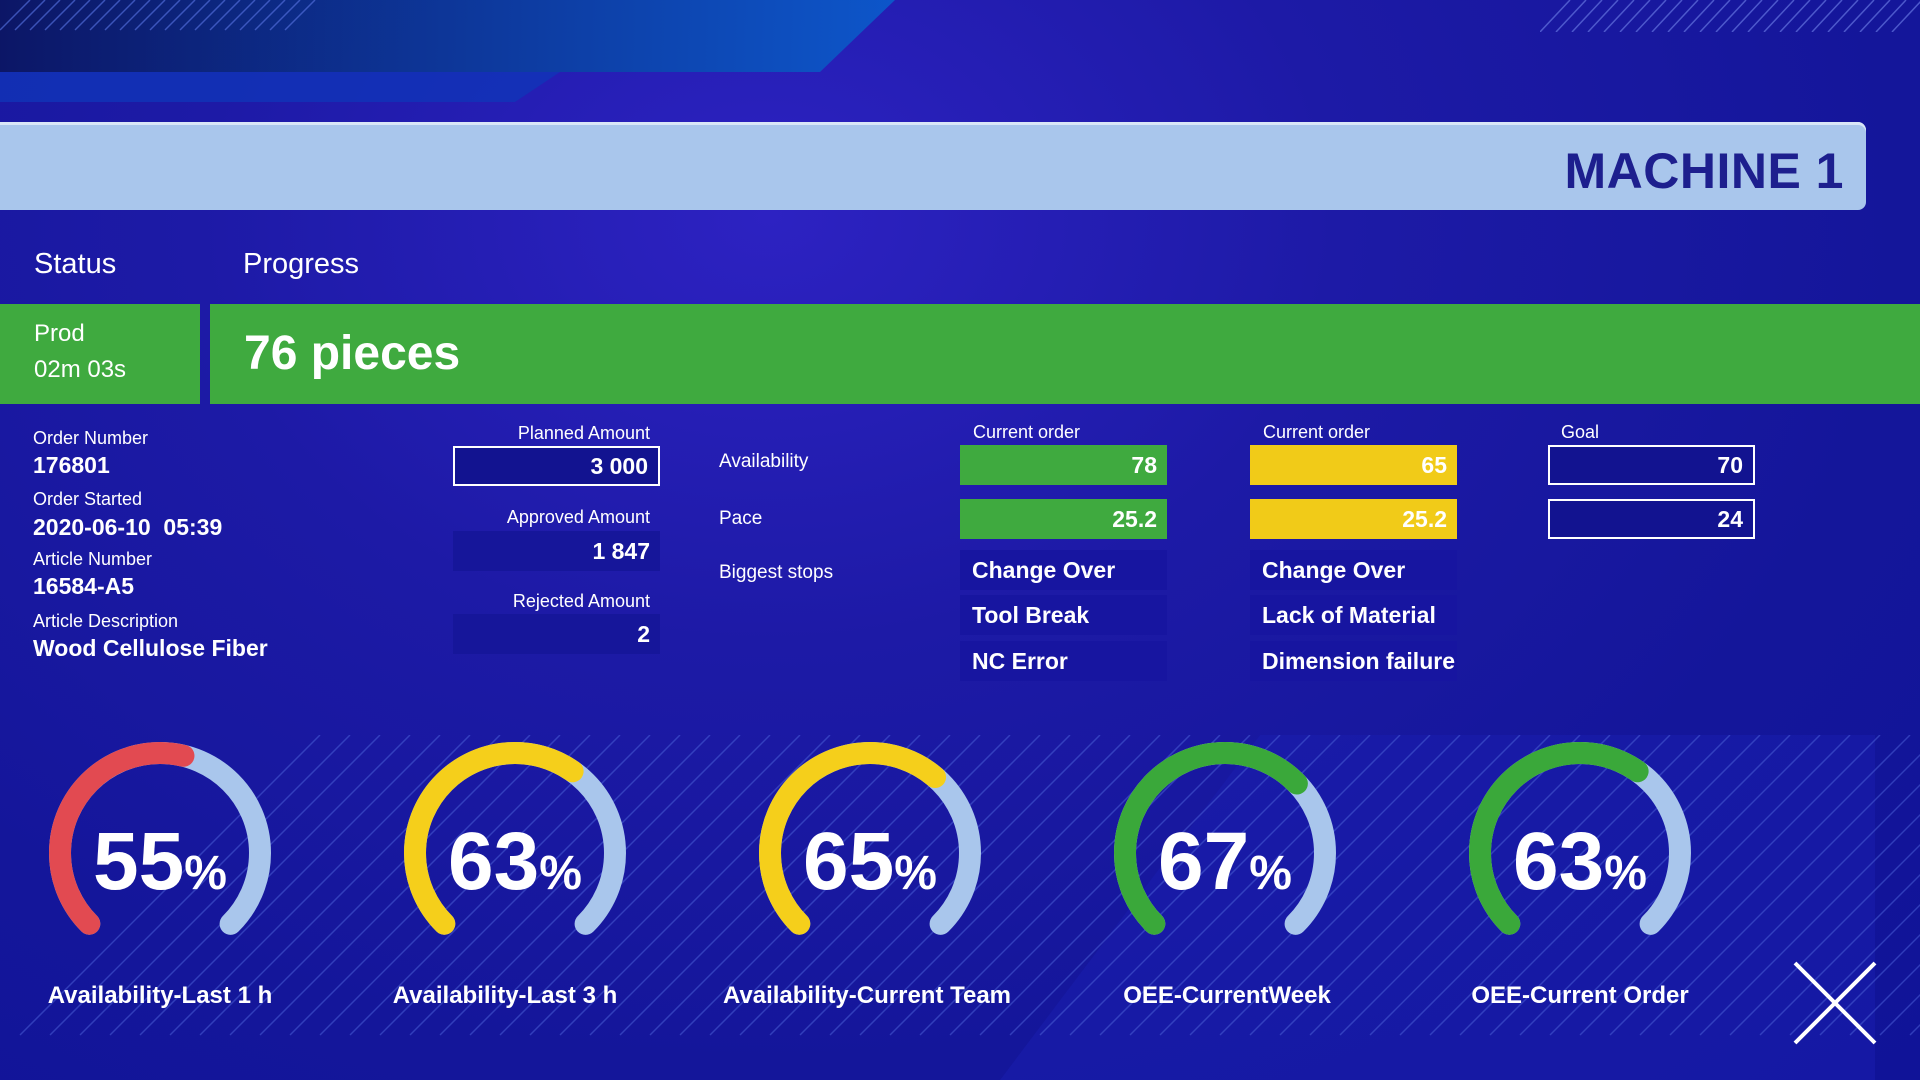 Image resolution: width=1920 pixels, height=1080 pixels. I want to click on header-stripes-decoration, so click(1730, 16).